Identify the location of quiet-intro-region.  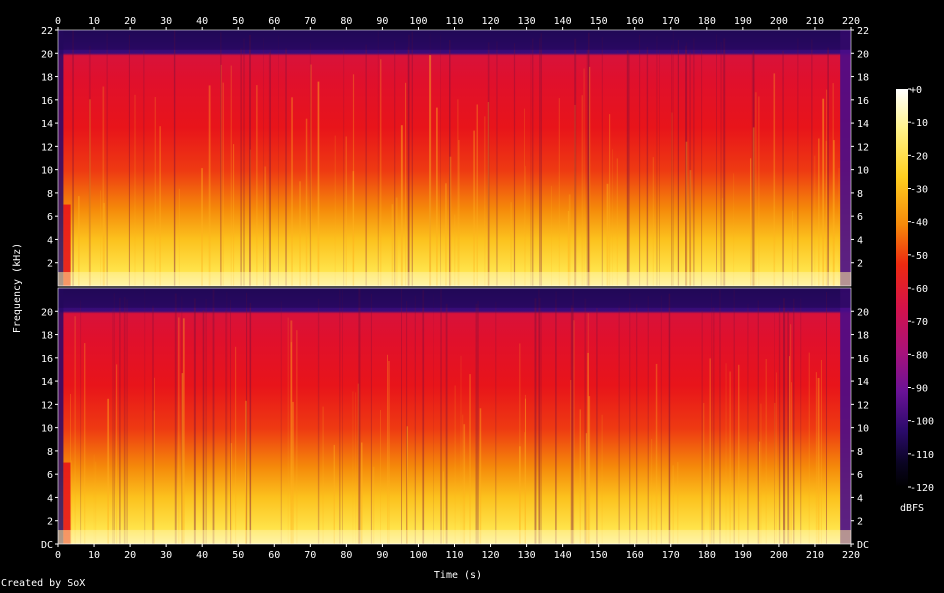
(61, 416).